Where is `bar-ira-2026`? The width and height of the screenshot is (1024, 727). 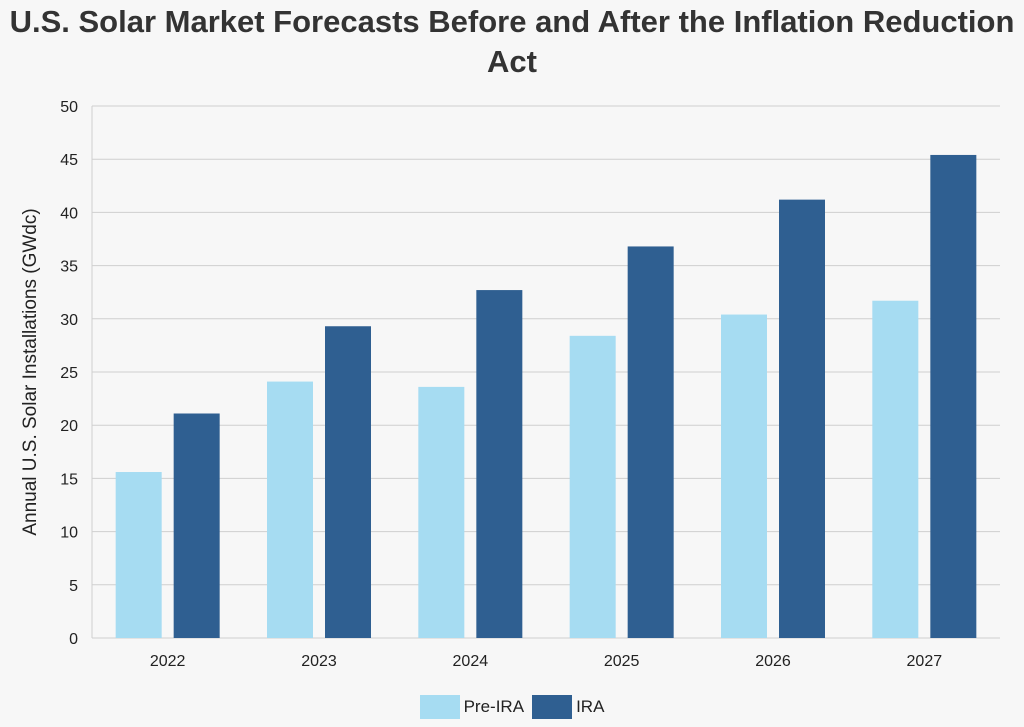
bar-ira-2026 is located at coordinates (802, 418).